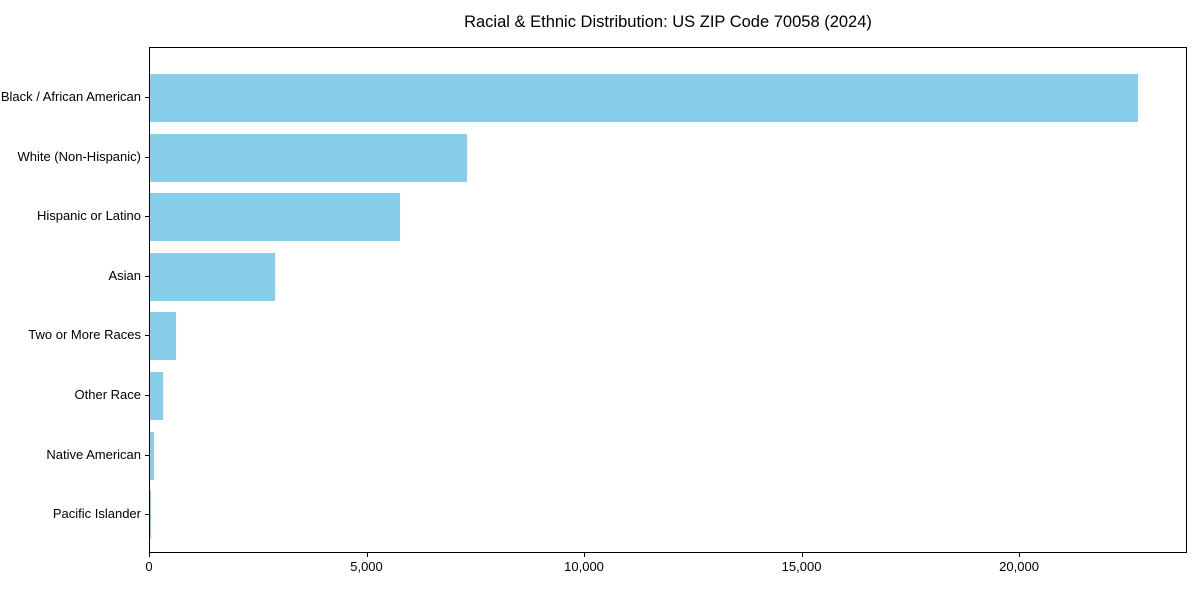 The image size is (1200, 600). I want to click on y-tick-label: Native American, so click(93, 454).